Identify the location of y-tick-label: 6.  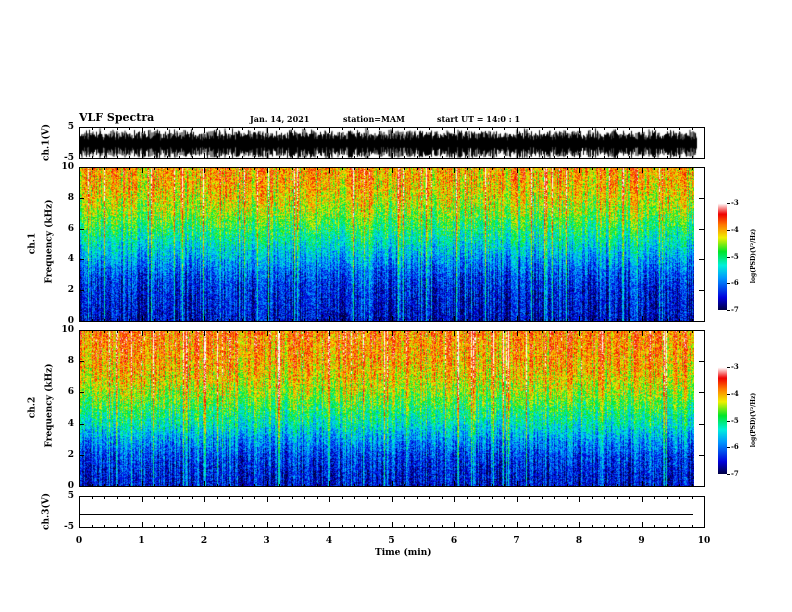
(70, 392).